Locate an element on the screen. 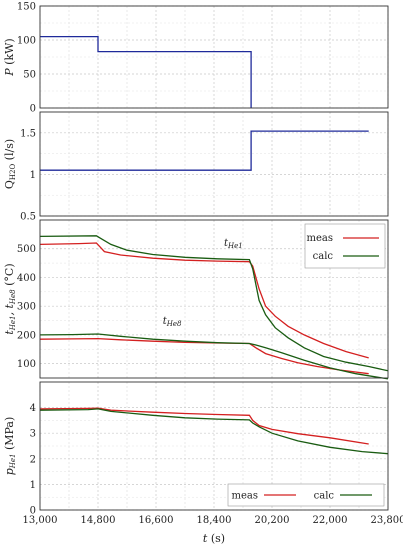 Image resolution: width=403 pixels, height=550 pixels. y-tick-label: 300 is located at coordinates (26, 307).